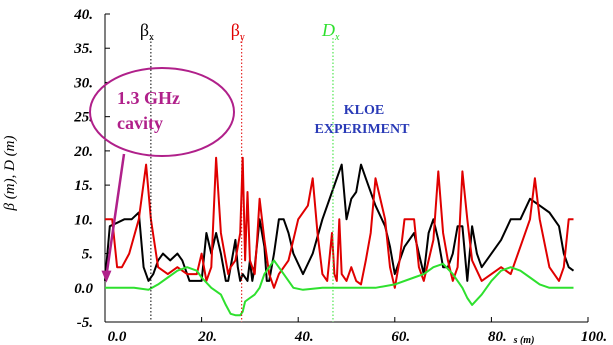 This screenshot has width=613, height=345. I want to click on dx-label: Dx, so click(330, 31).